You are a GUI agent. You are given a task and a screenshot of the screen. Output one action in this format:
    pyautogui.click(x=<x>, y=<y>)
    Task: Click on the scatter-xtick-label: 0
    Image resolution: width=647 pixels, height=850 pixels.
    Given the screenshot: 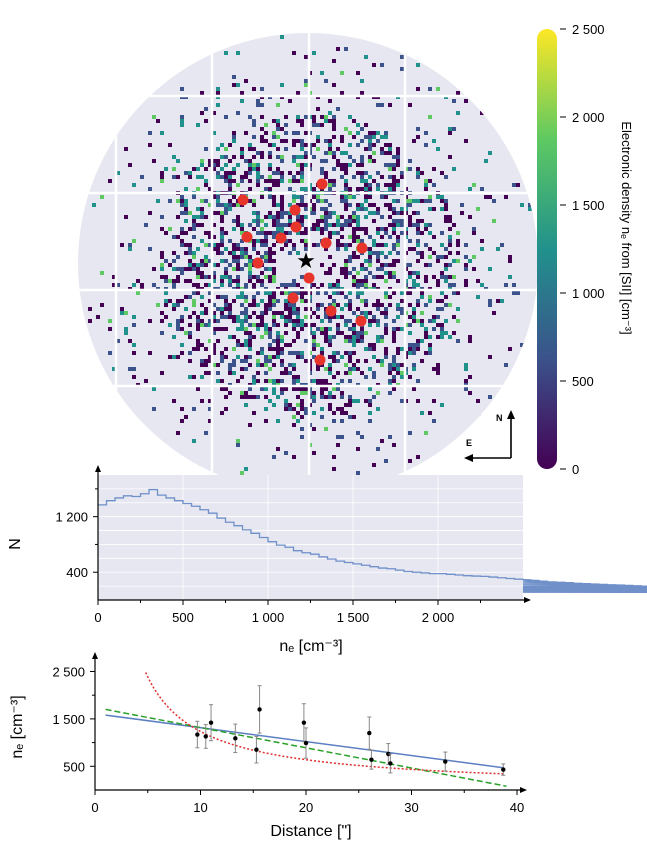 What is the action you would take?
    pyautogui.click(x=94, y=807)
    